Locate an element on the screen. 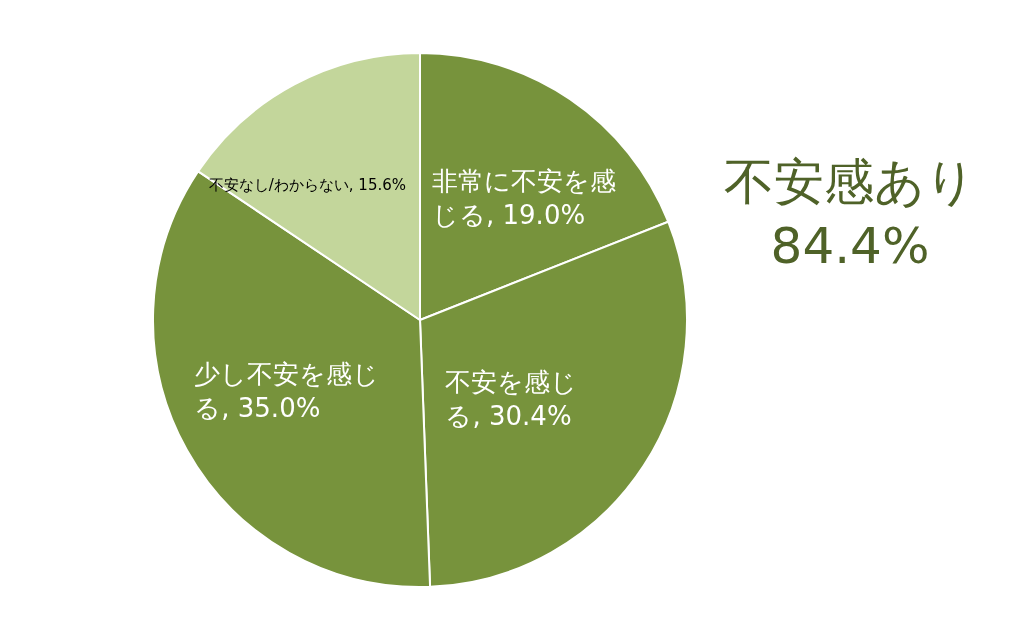 This screenshot has width=1024, height=640. slice-label: 不安を感じる, 30.4% is located at coordinates (512, 400).